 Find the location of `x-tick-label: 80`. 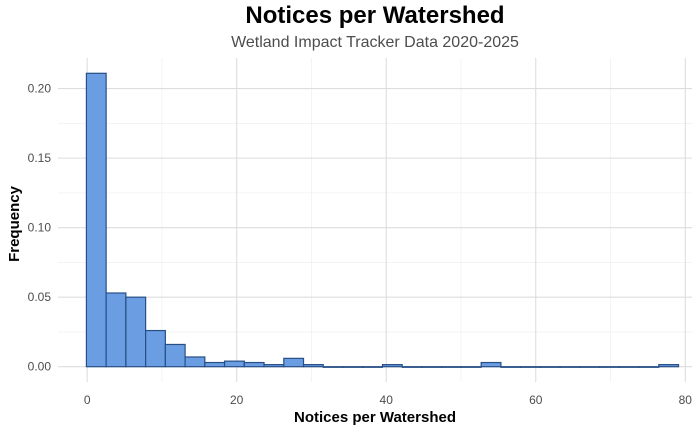

x-tick-label: 80 is located at coordinates (686, 400).